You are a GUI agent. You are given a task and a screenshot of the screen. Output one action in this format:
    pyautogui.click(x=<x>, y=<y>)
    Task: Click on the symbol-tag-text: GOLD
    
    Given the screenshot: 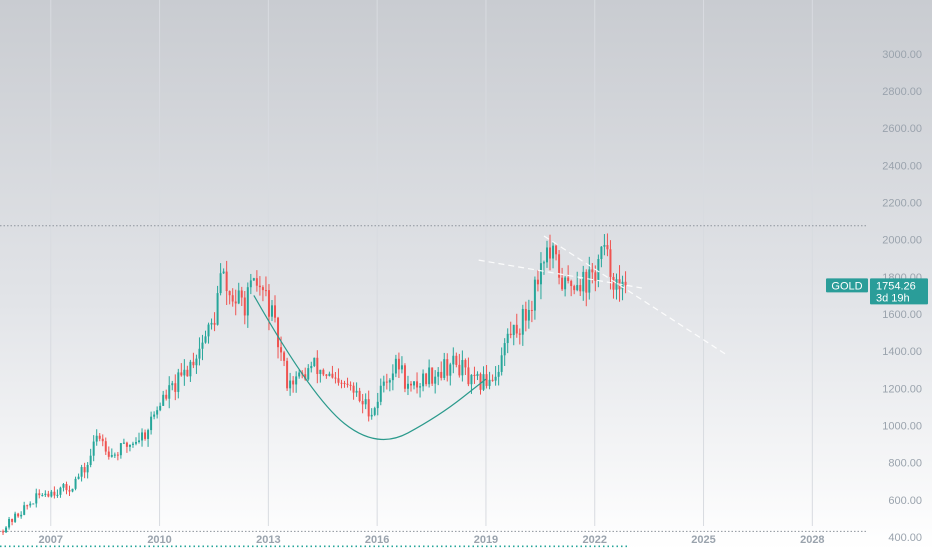 What is the action you would take?
    pyautogui.click(x=846, y=286)
    